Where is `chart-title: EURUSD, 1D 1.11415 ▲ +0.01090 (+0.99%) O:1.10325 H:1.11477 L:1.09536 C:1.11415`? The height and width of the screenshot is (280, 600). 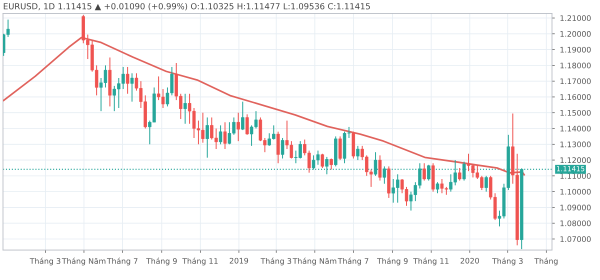 chart-title: EURUSD, 1D 1.11415 ▲ +0.01090 (+0.99%) O:1.10325 H:1.11477 L:1.09536 C:1.11415 is located at coordinates (187, 6).